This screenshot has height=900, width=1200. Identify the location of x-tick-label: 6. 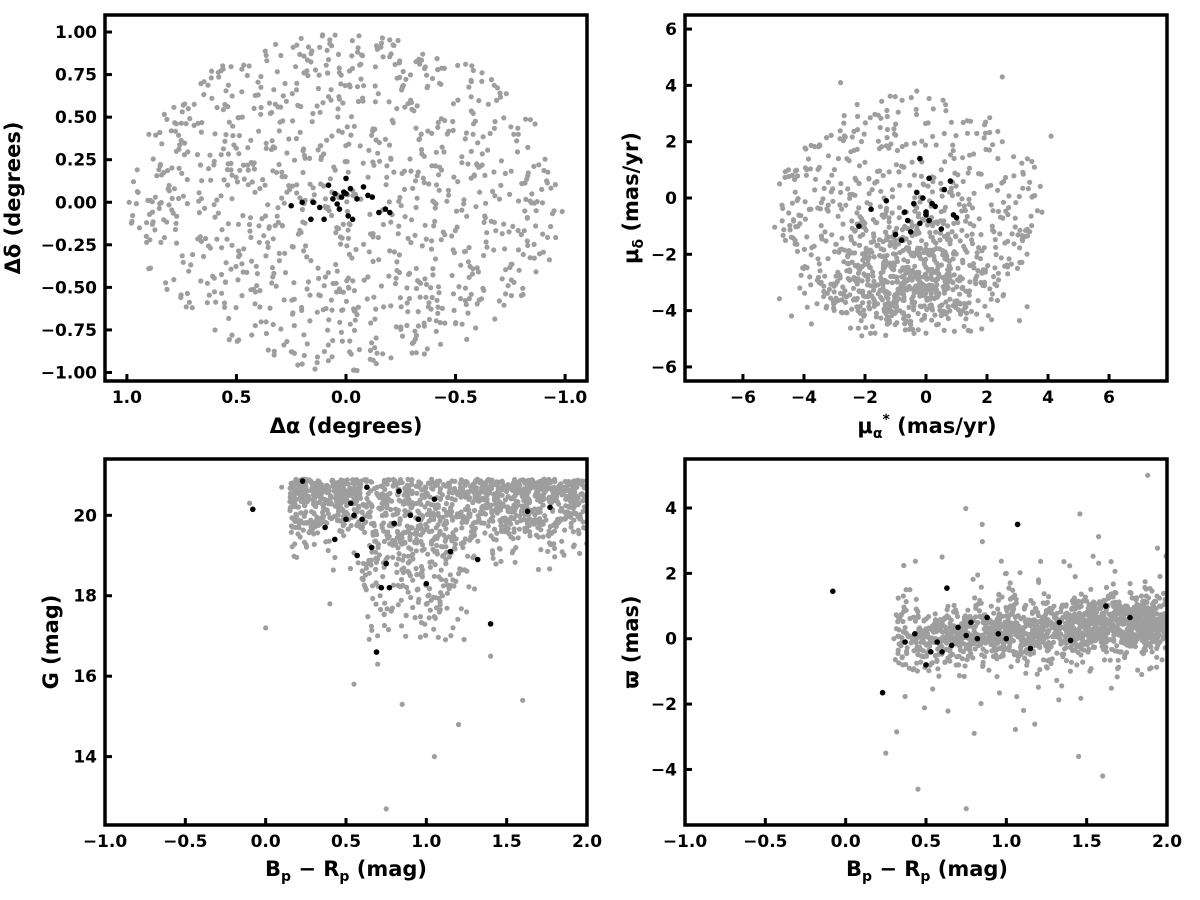
(1109, 398).